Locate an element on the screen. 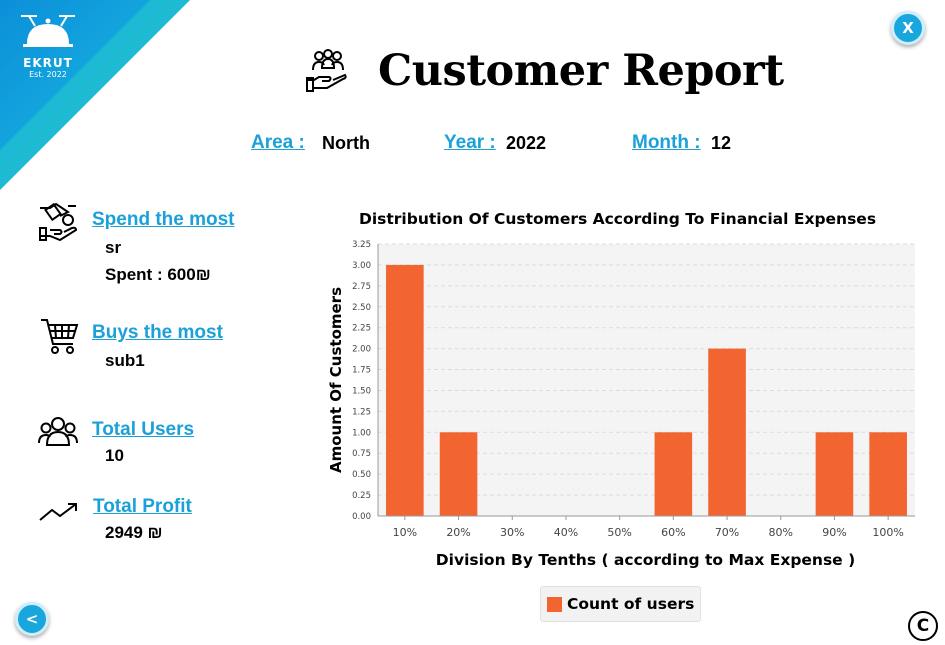  y-tick-label: 0.50 is located at coordinates (361, 475).